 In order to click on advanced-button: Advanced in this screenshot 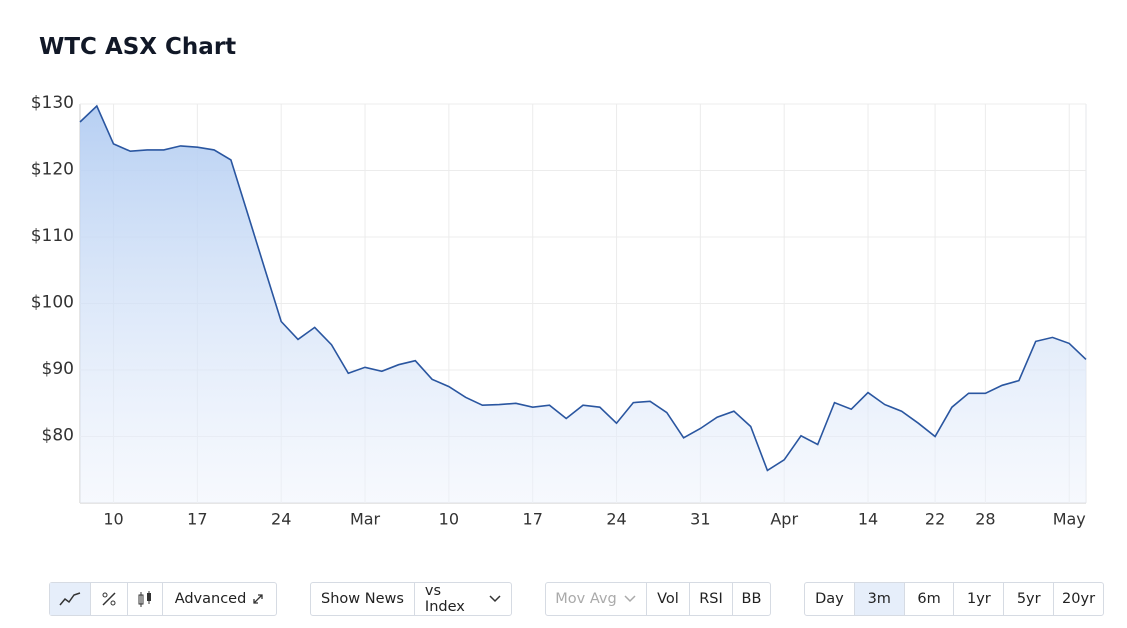, I will do `click(219, 599)`.